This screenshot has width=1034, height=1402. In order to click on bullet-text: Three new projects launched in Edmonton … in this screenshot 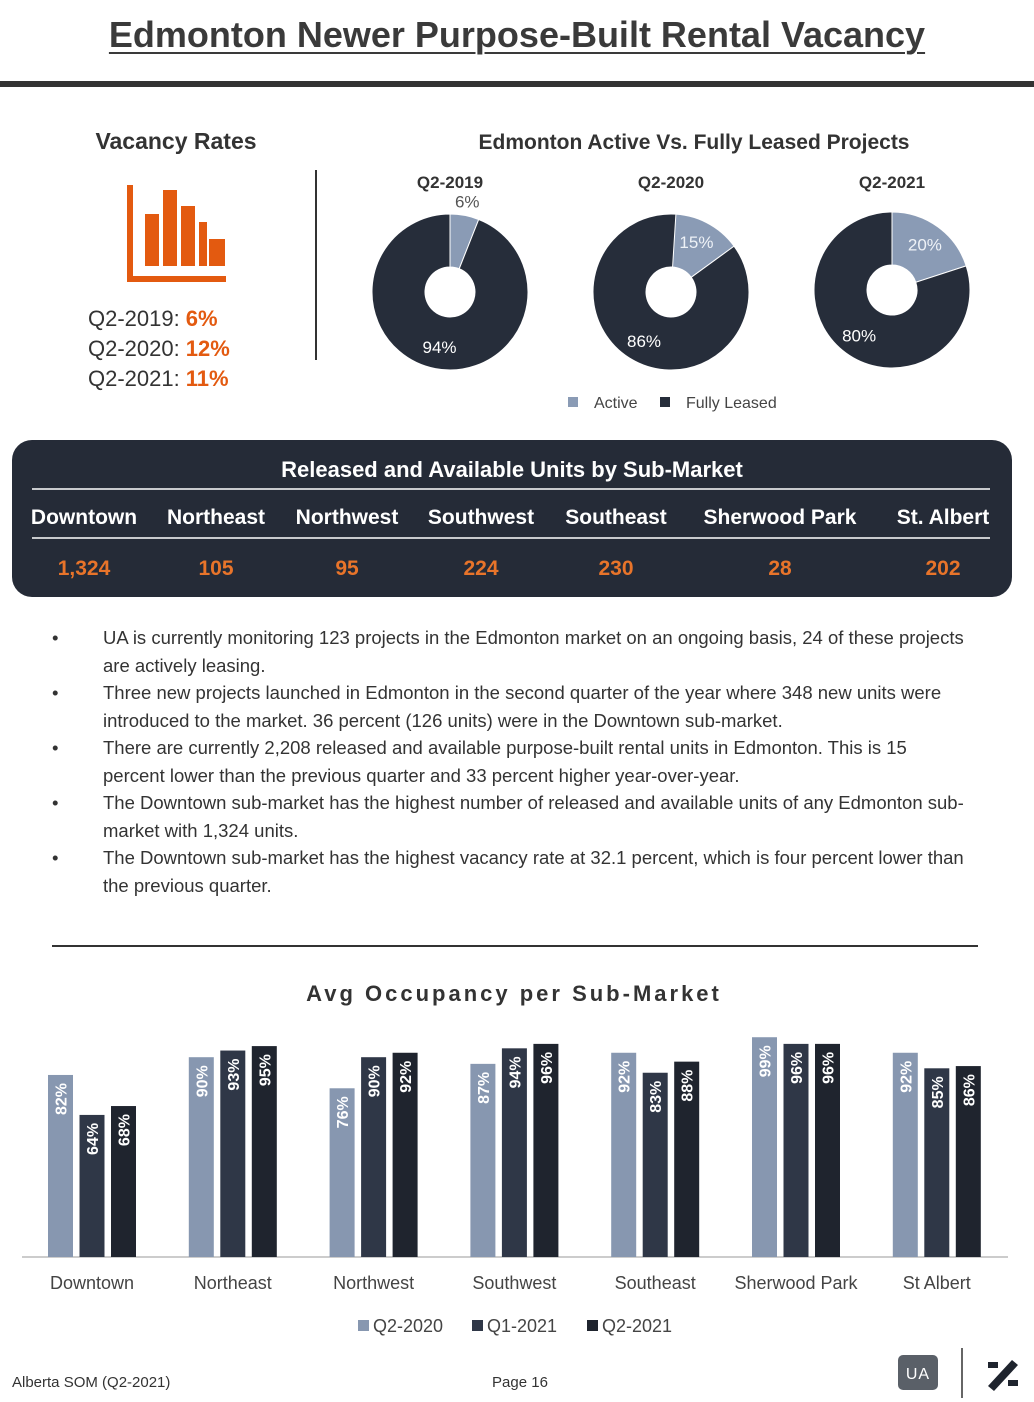, I will do `click(522, 706)`.